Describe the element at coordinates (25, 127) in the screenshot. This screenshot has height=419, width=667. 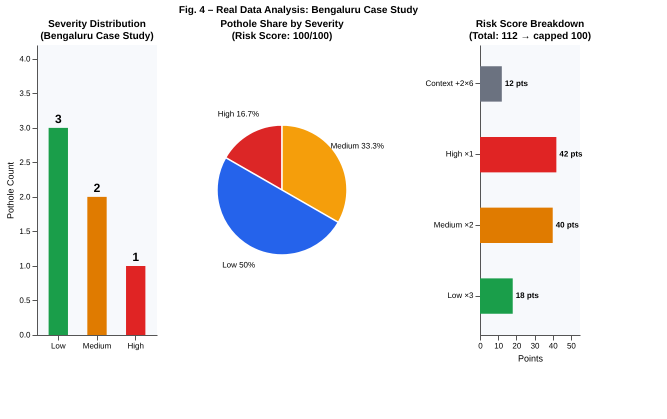
I see `y-tick-label: 3.0` at that location.